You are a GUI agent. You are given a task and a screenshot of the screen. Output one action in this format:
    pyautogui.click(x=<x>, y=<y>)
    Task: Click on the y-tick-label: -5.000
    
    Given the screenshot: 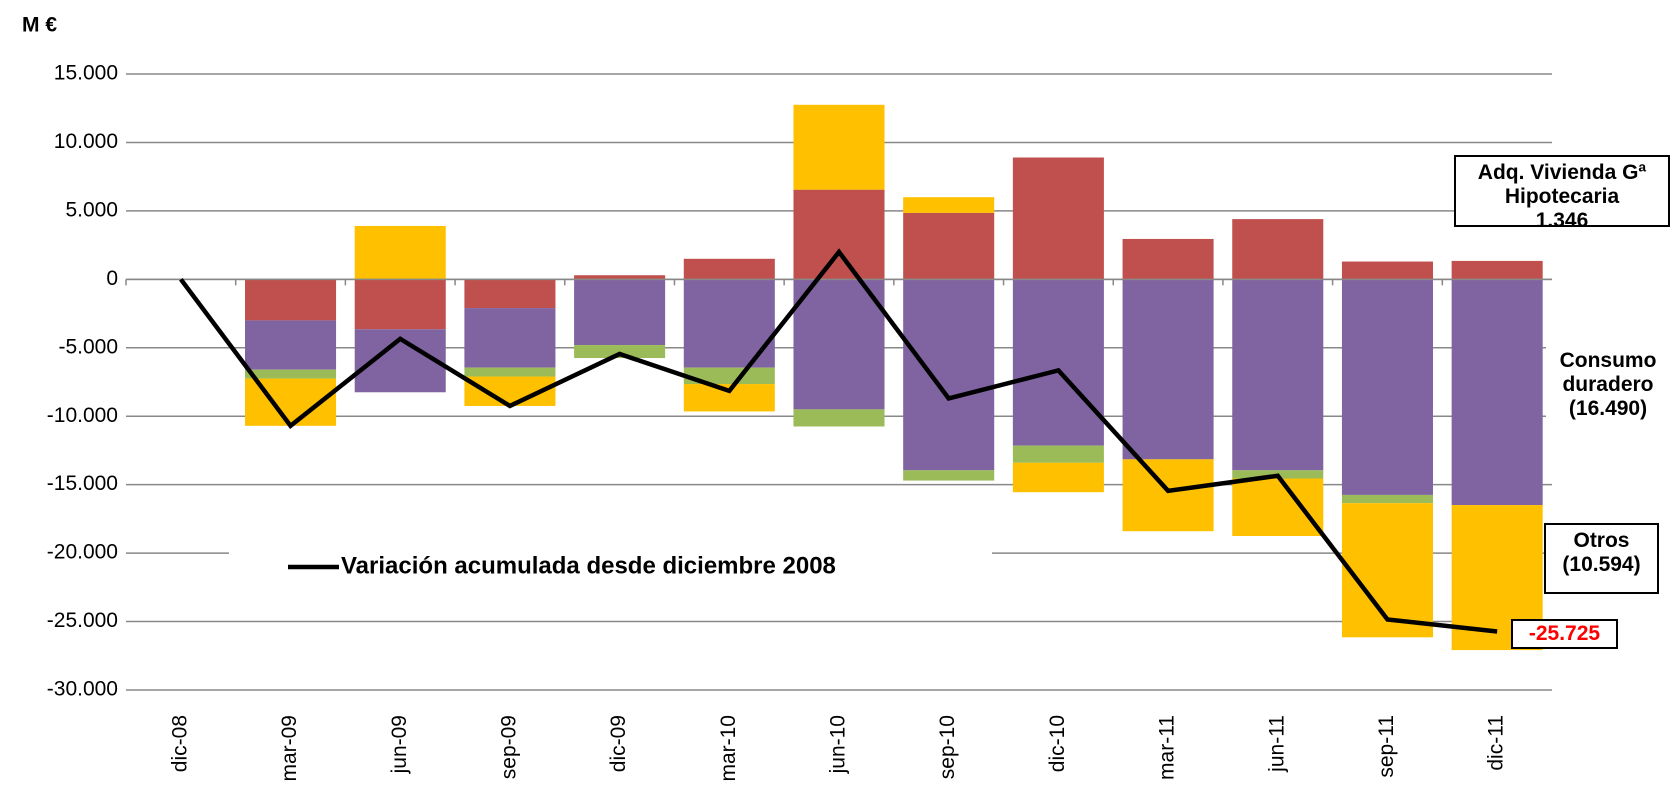 What is the action you would take?
    pyautogui.click(x=88, y=346)
    